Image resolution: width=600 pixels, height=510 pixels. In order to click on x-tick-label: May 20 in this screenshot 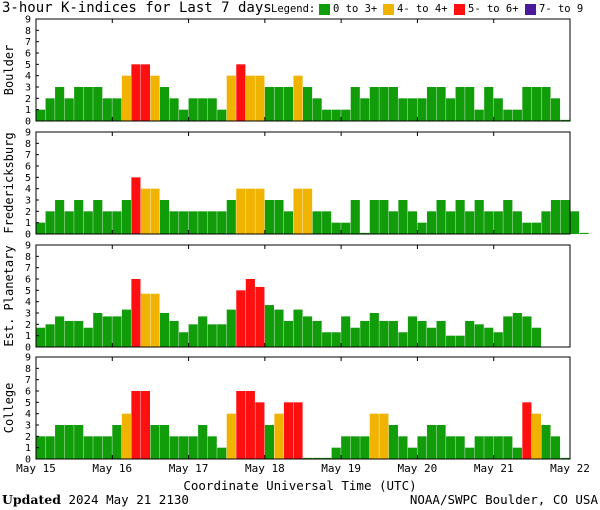, I will do `click(418, 468)`.